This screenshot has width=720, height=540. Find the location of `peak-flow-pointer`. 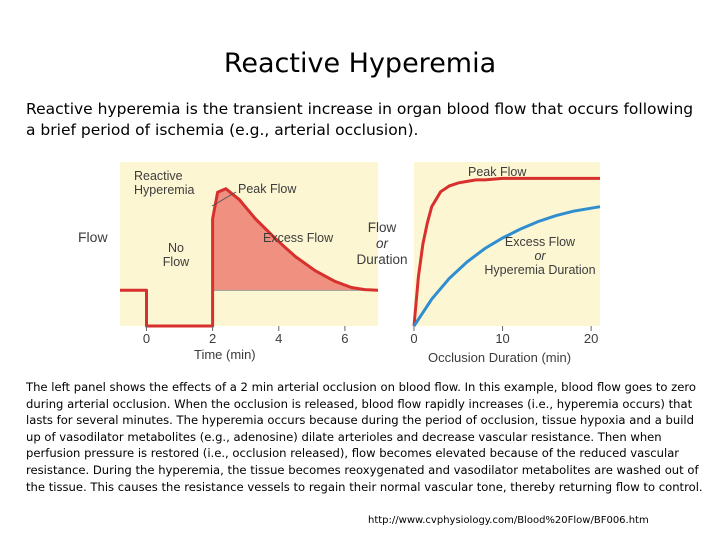

peak-flow-pointer is located at coordinates (224, 199).